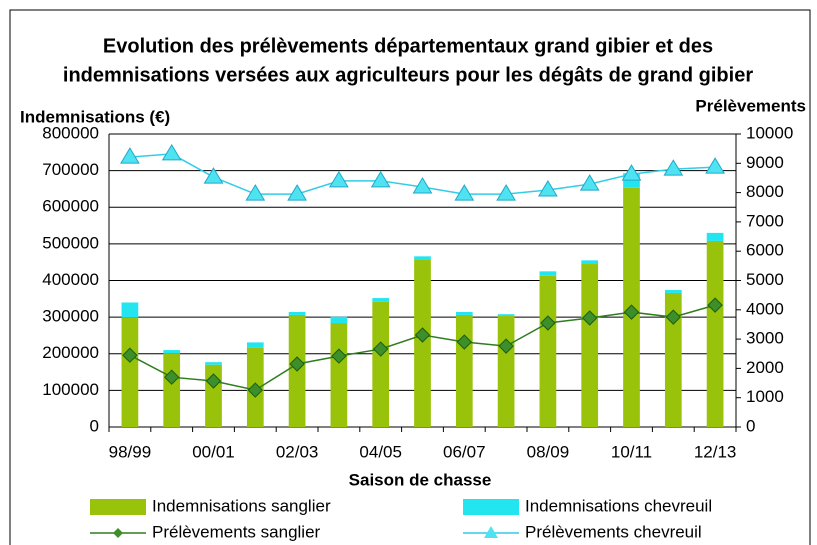 The image size is (817, 545). What do you see at coordinates (95, 116) in the screenshot?
I see `y-axis-label: Indemnisations (€)` at bounding box center [95, 116].